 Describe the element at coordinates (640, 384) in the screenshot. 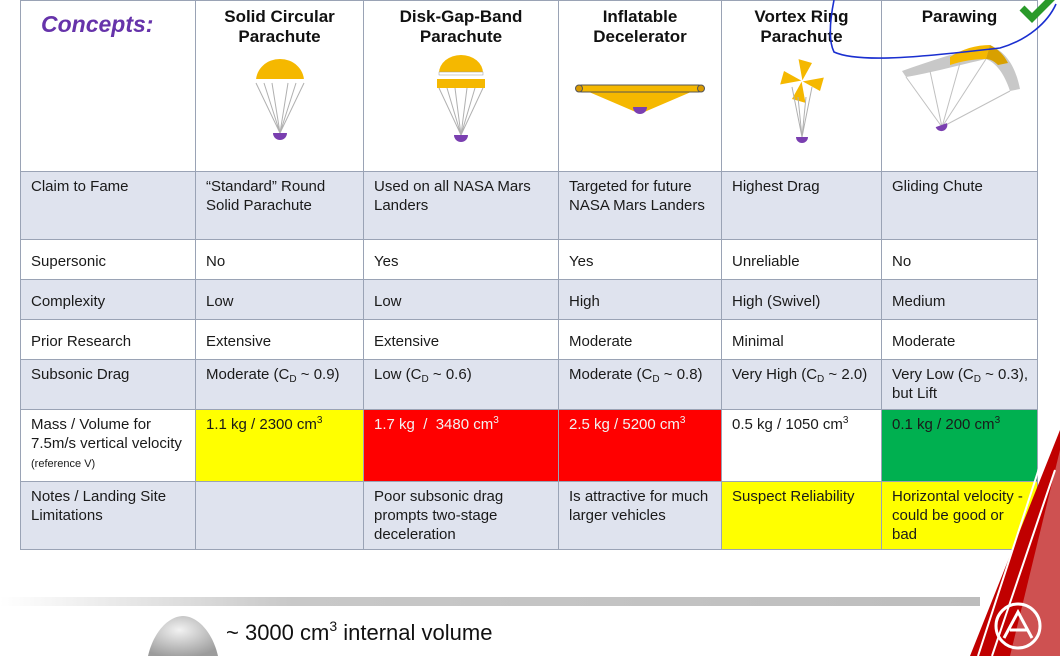

I see `table-cell: Moderate (CD ~ 0.8)` at that location.